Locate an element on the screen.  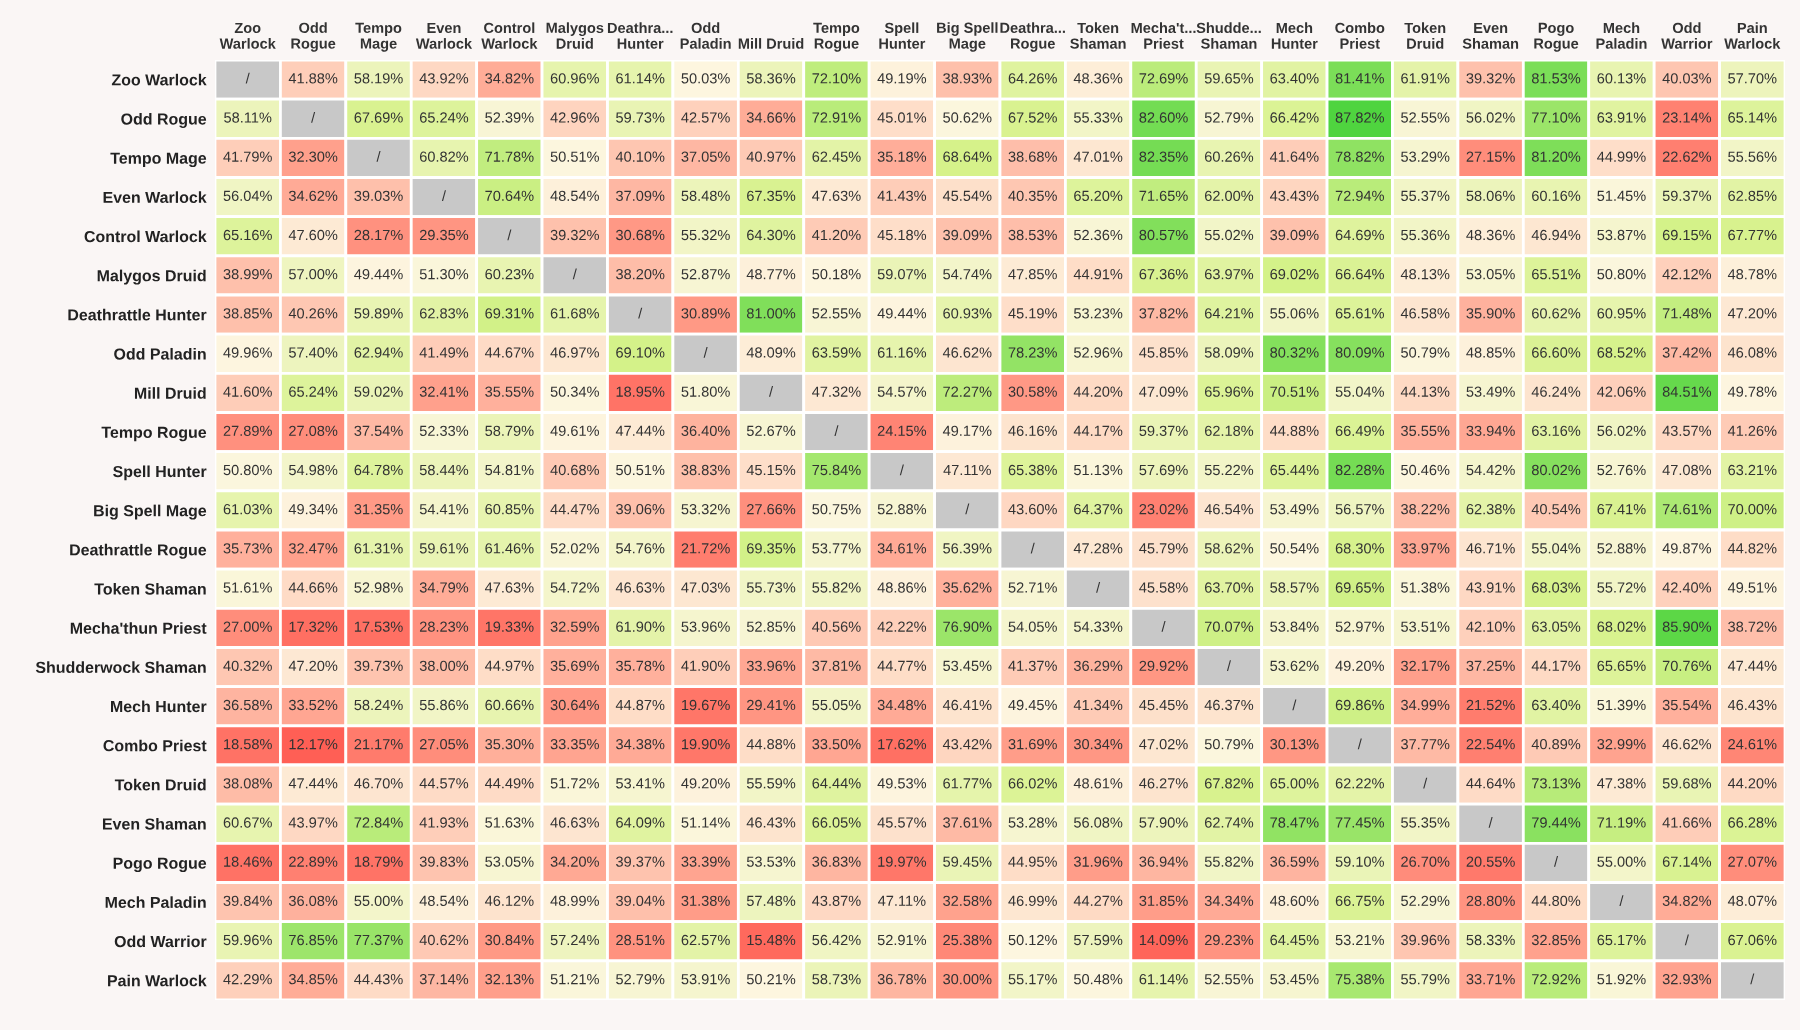
data-label: 34.34% is located at coordinates (1229, 900).